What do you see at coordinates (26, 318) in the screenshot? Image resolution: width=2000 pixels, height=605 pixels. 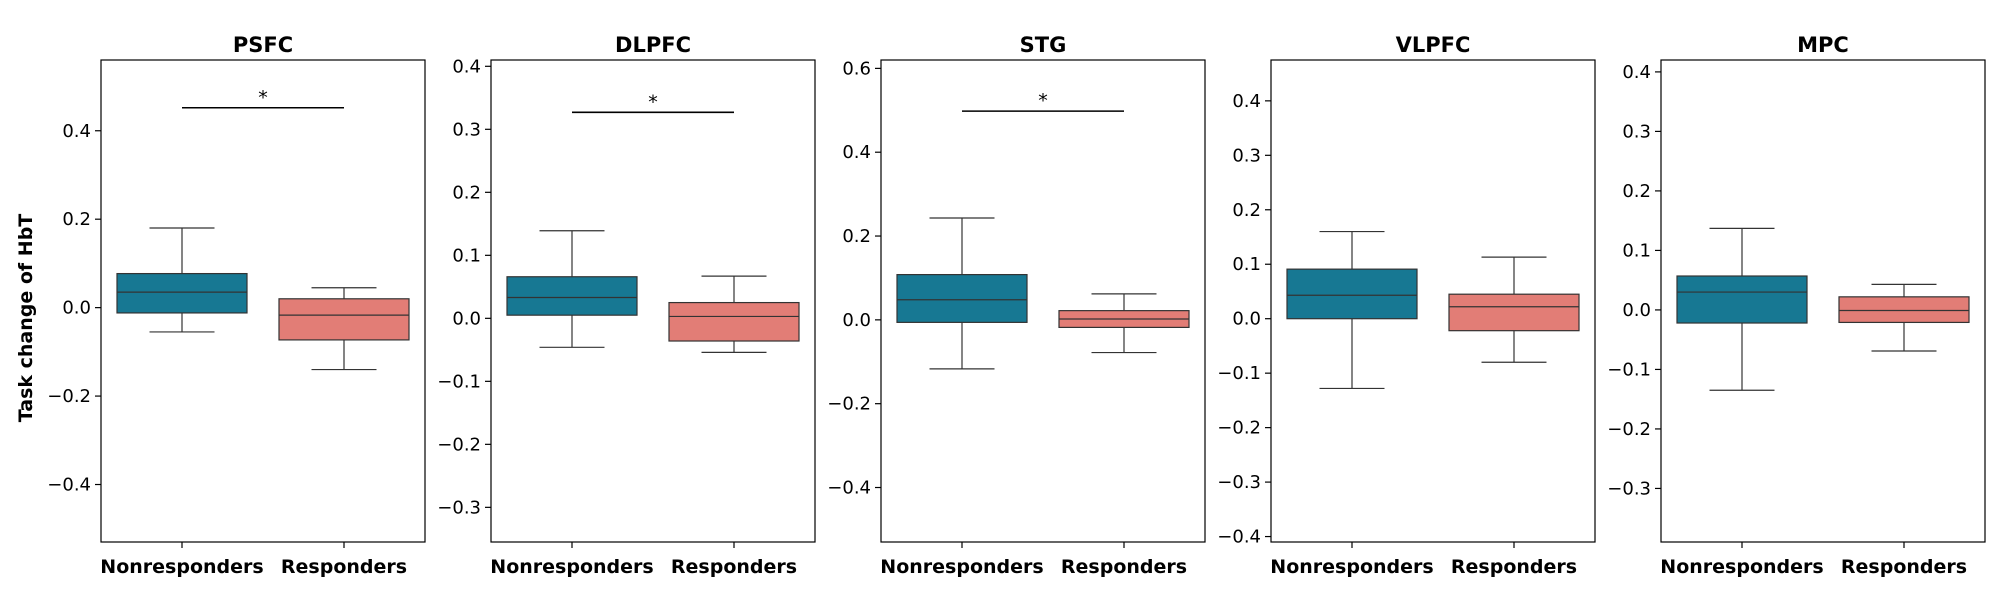 I see `y-axis-label: Task change of HbT` at bounding box center [26, 318].